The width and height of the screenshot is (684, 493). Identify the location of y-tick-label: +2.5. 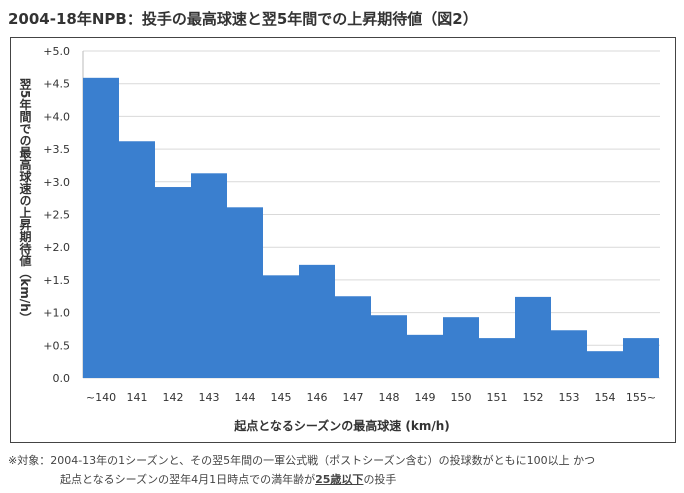
(56, 215).